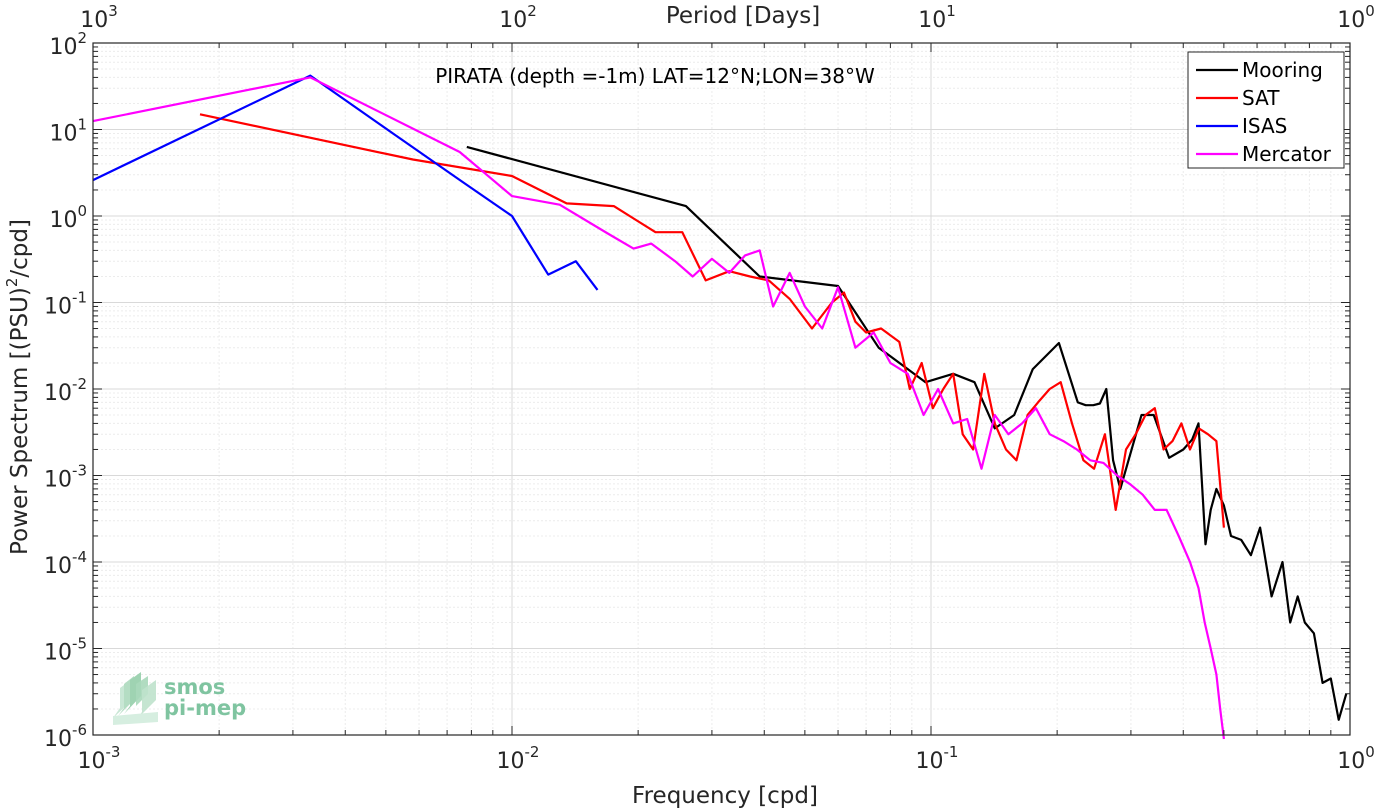  I want to click on x-tick-label: 10⁰, so click(1356, 758).